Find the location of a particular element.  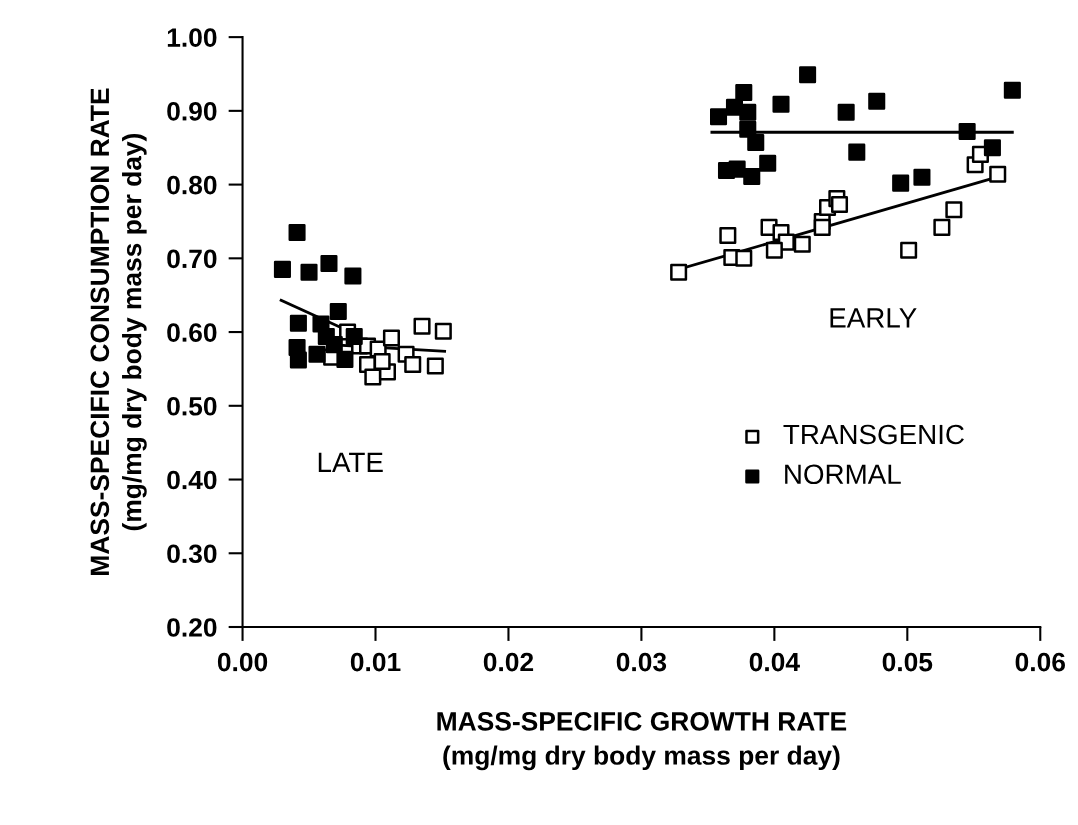

y-tick-label: 0.70 is located at coordinates (192, 259).